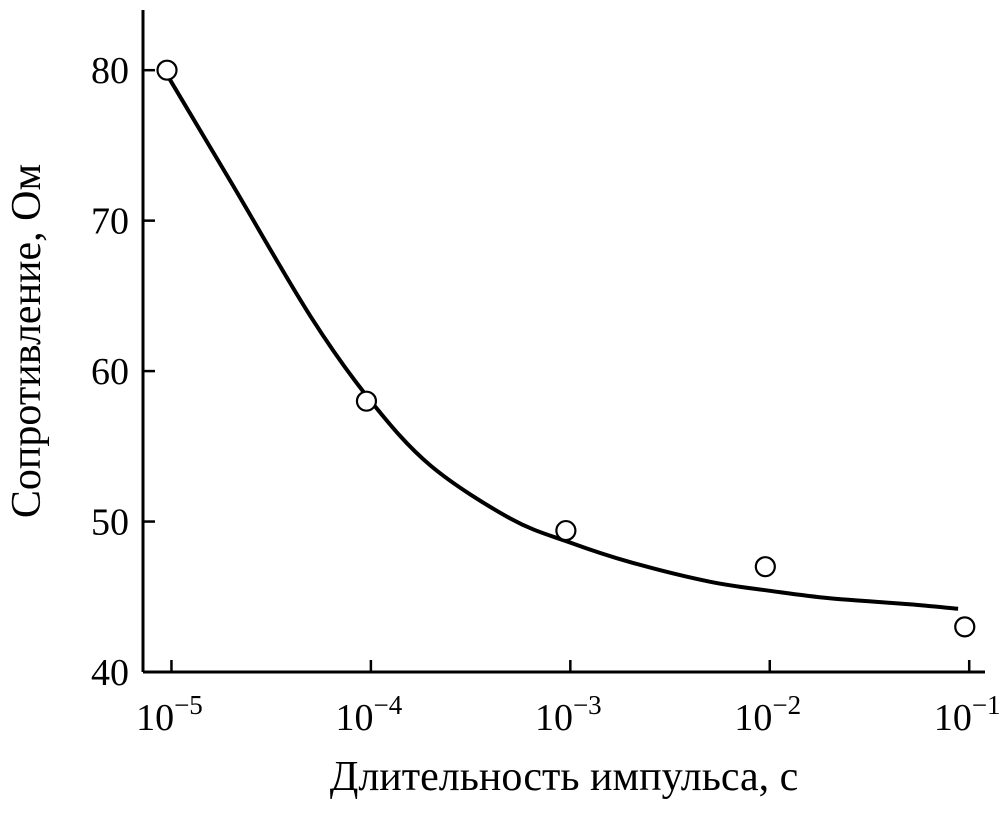 Image resolution: width=1004 pixels, height=817 pixels. I want to click on x-tick-label: 10⁻⁵, so click(169, 714).